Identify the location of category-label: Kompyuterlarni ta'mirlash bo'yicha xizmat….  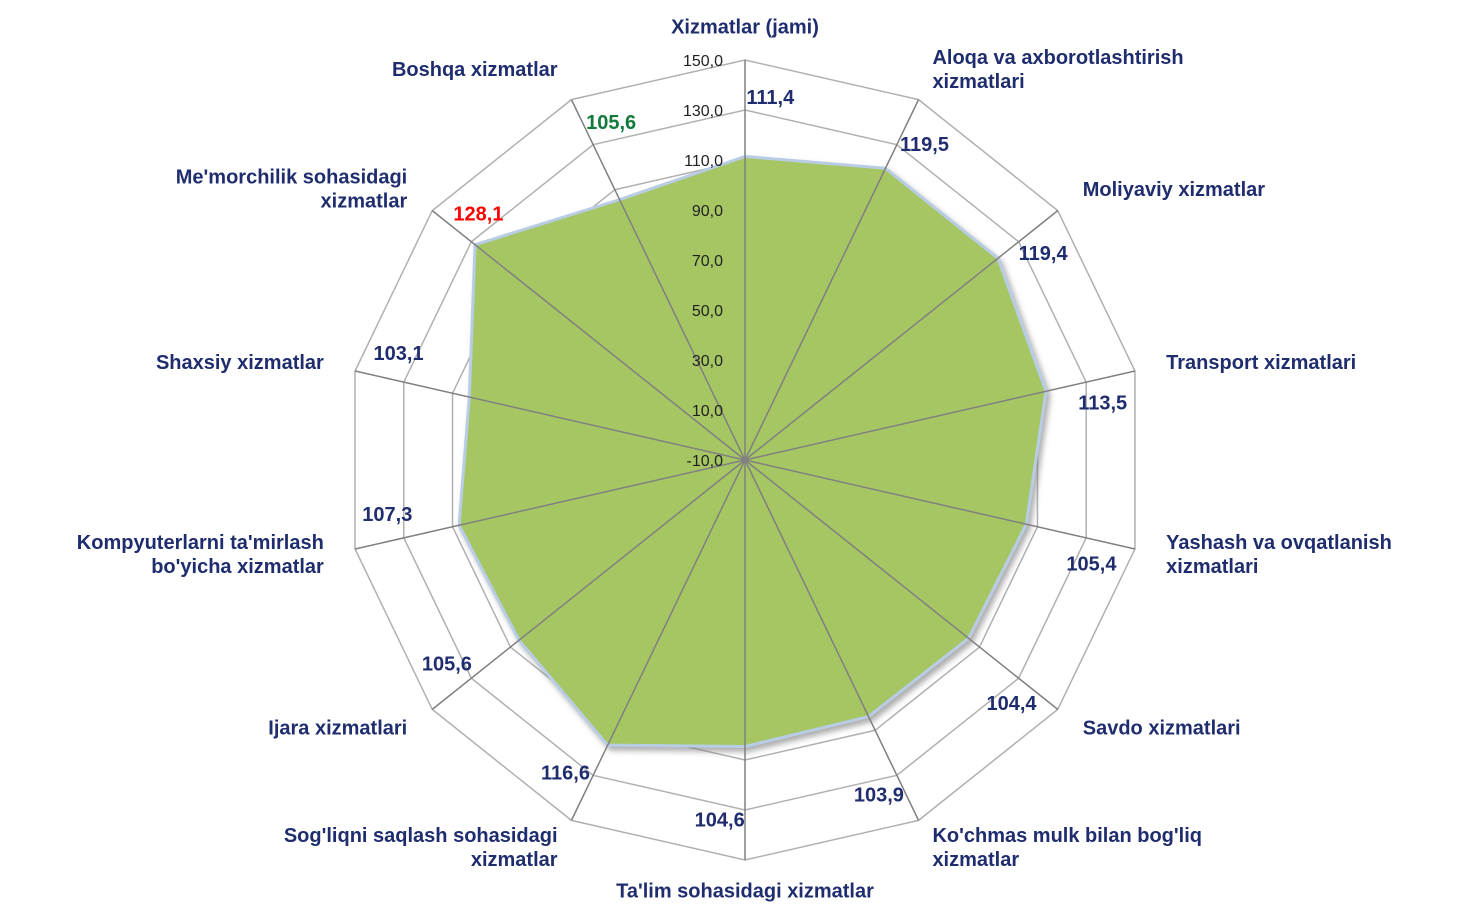
(200, 555).